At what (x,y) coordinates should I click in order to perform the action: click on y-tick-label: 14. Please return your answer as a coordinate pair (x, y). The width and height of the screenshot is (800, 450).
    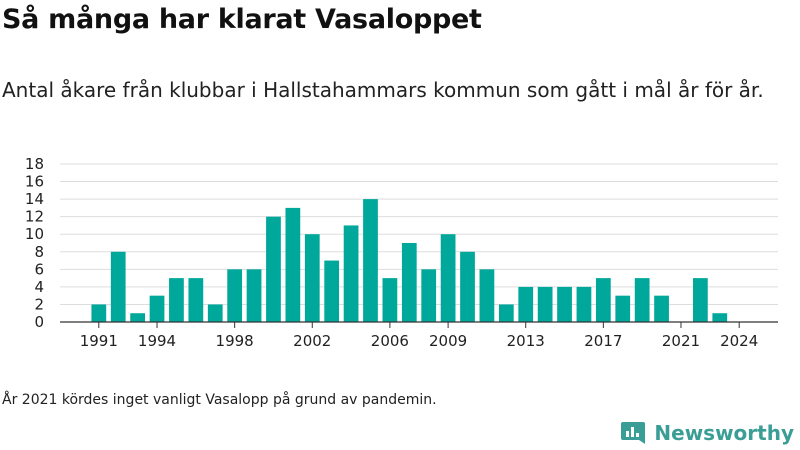
    Looking at the image, I should click on (34, 199).